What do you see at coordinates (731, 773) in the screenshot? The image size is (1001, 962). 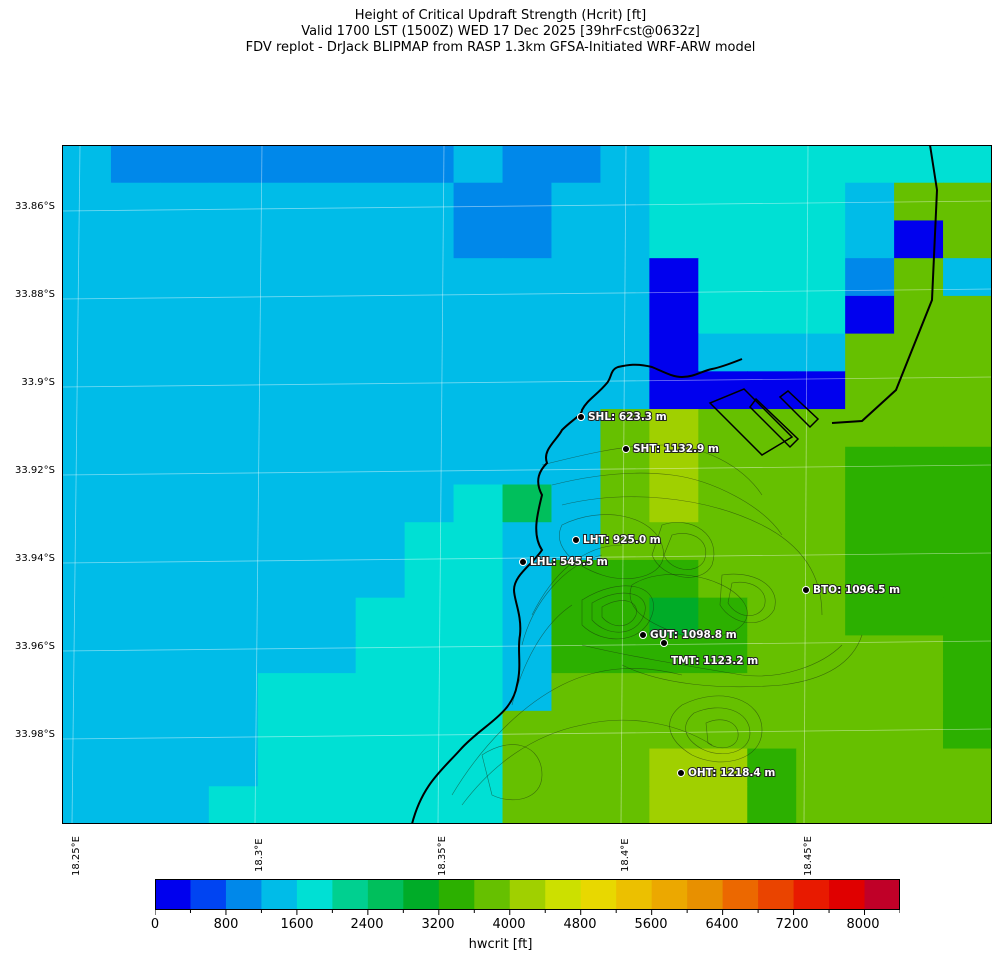 I see `station-label: OHT: 1218.4 m` at bounding box center [731, 773].